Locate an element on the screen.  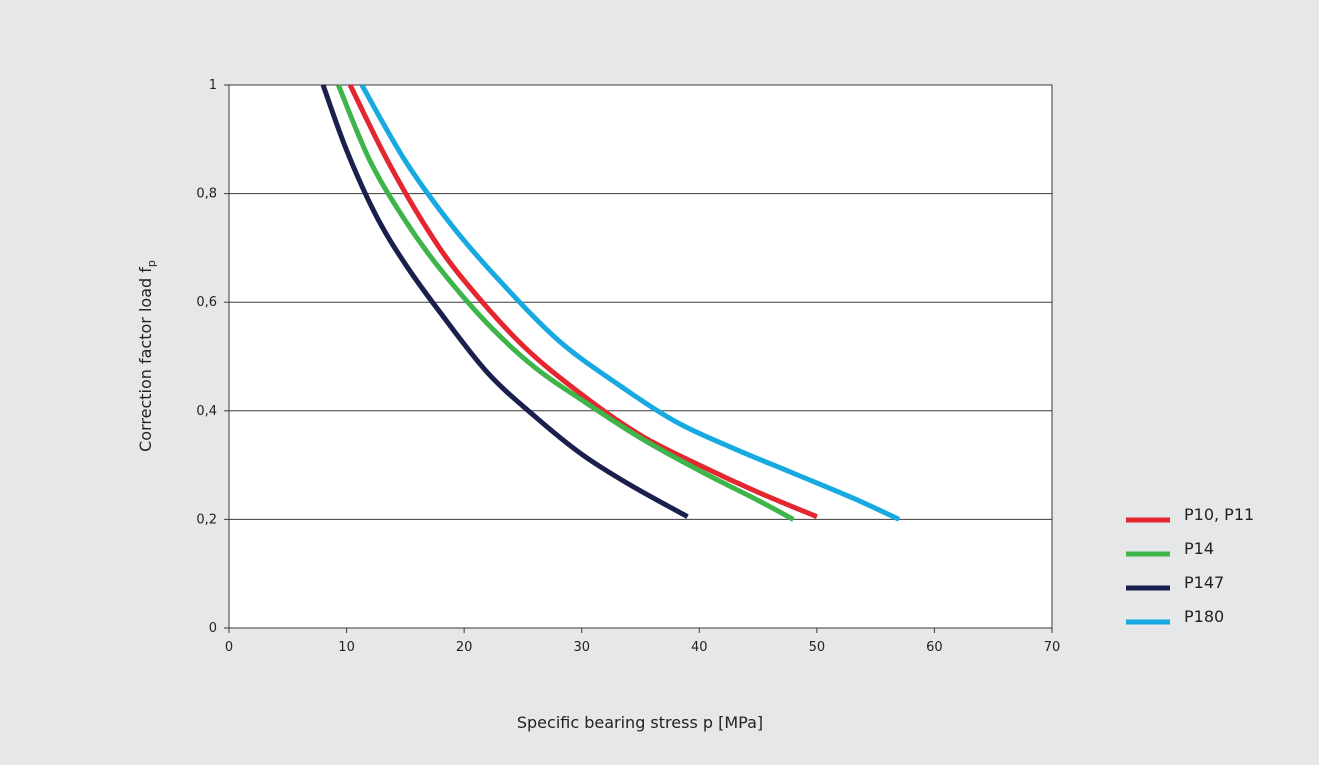
legend-label-p180: P180 is located at coordinates (1204, 616).